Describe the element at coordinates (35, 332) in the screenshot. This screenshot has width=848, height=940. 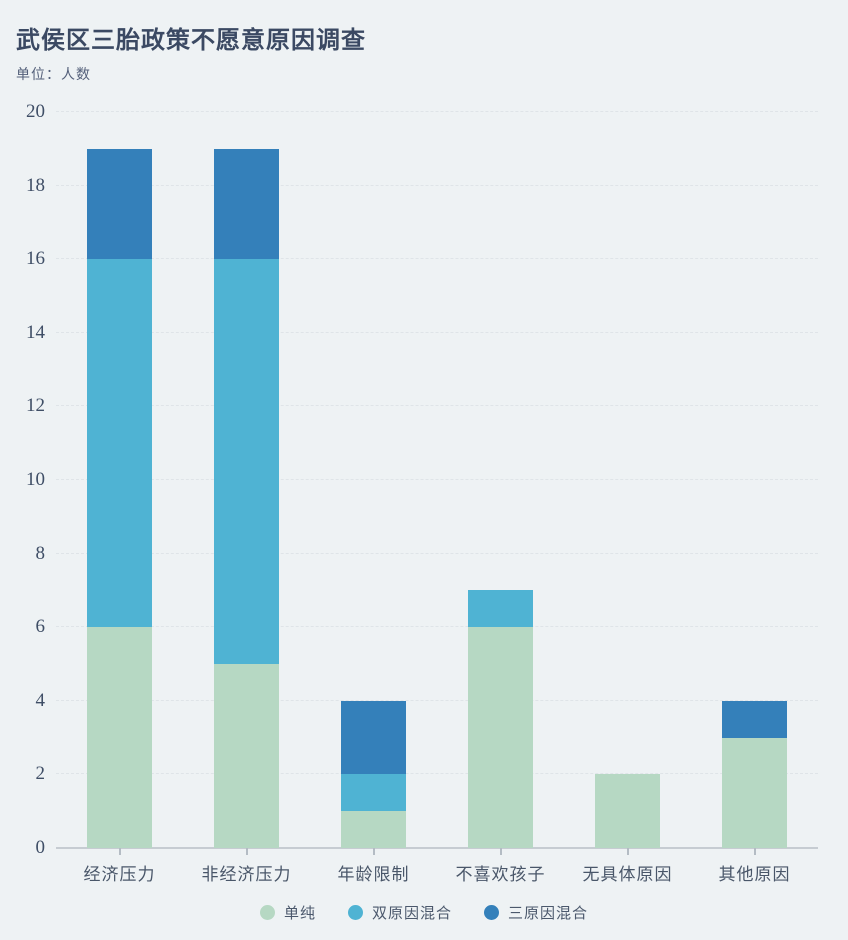
I see `y-axis-tick-label: 14` at that location.